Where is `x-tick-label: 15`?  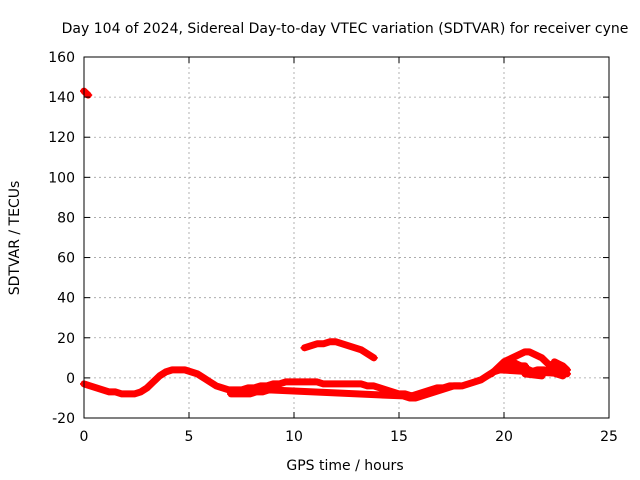
x-tick-label: 15 is located at coordinates (399, 437).